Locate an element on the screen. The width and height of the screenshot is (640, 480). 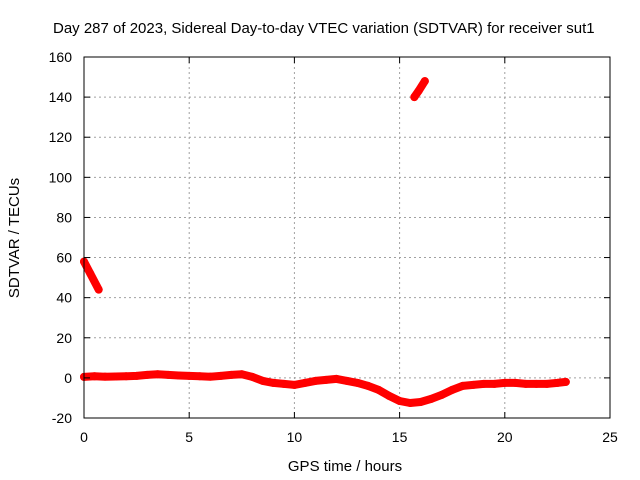
x-tick-label: 10 is located at coordinates (295, 437).